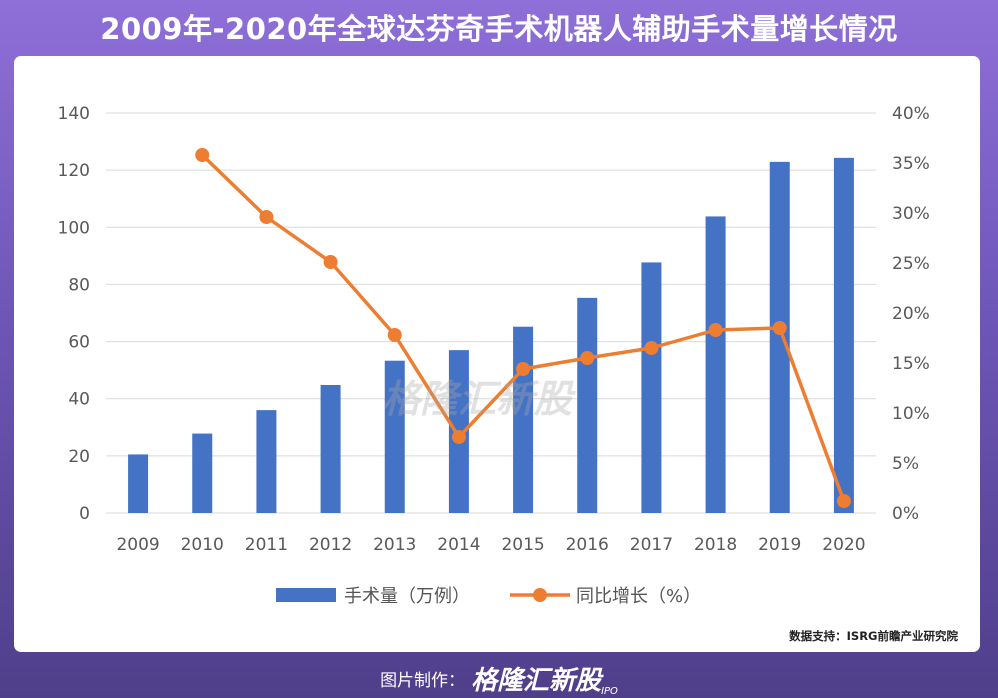  I want to click on source-note: 数据支持：ISRG前瞻产业研究院, so click(873, 636).